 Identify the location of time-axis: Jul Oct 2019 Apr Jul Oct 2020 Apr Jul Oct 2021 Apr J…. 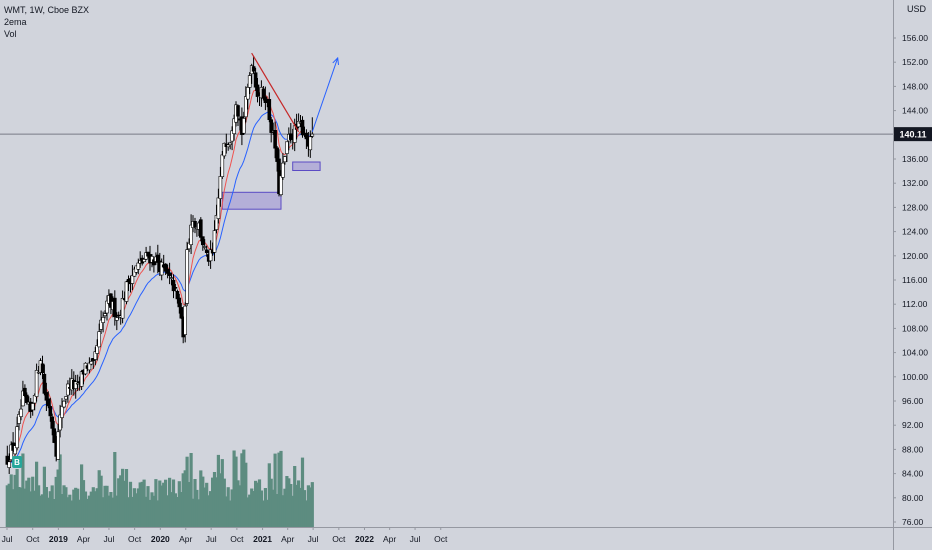
(225, 535).